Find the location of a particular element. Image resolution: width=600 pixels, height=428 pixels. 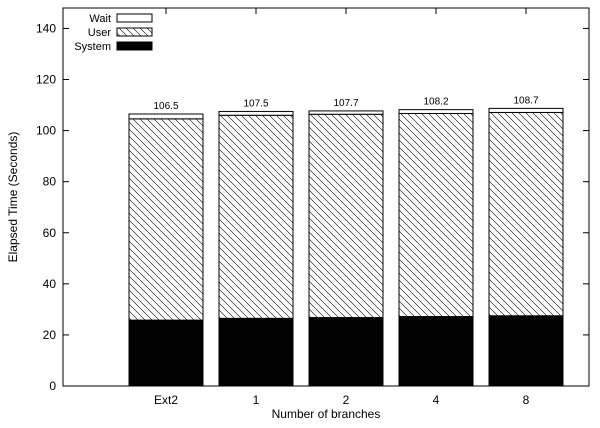

x-tick-label: Ext2 is located at coordinates (166, 400).